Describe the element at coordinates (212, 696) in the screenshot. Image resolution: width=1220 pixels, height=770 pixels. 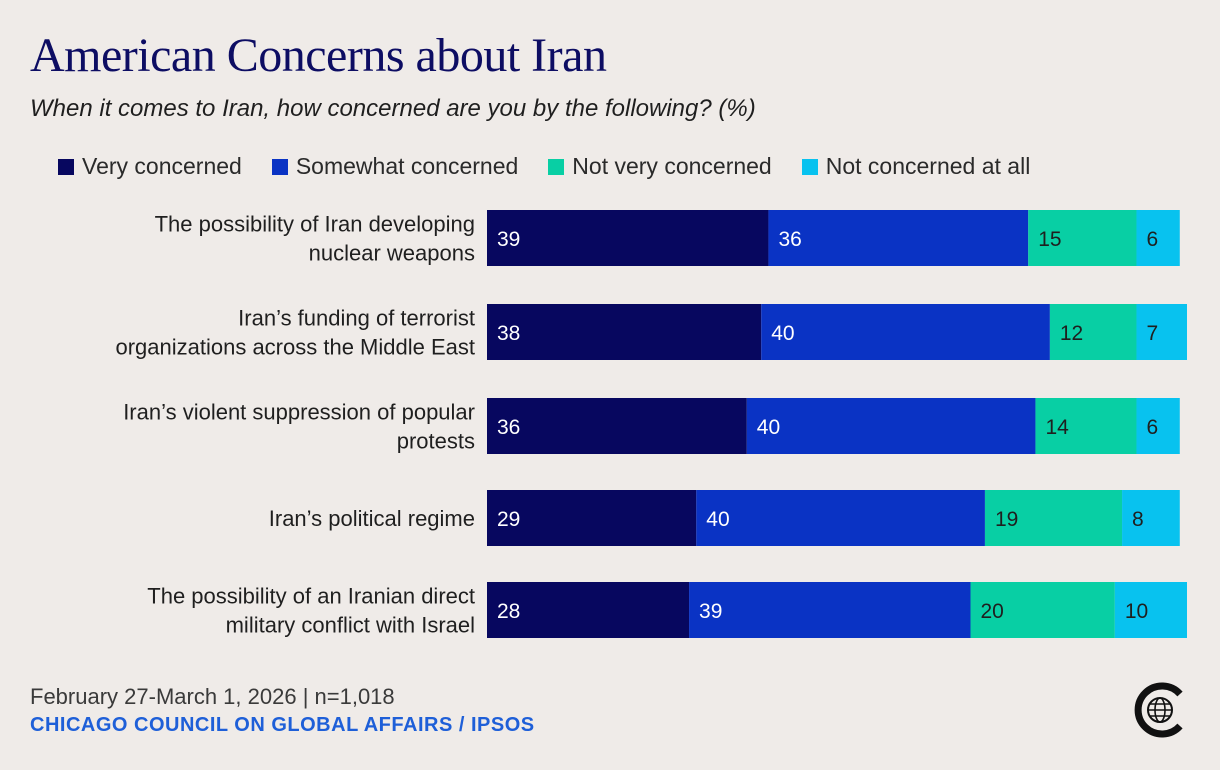
I see `footer-date: February 27-March 1, 2026 | n=1,018` at that location.